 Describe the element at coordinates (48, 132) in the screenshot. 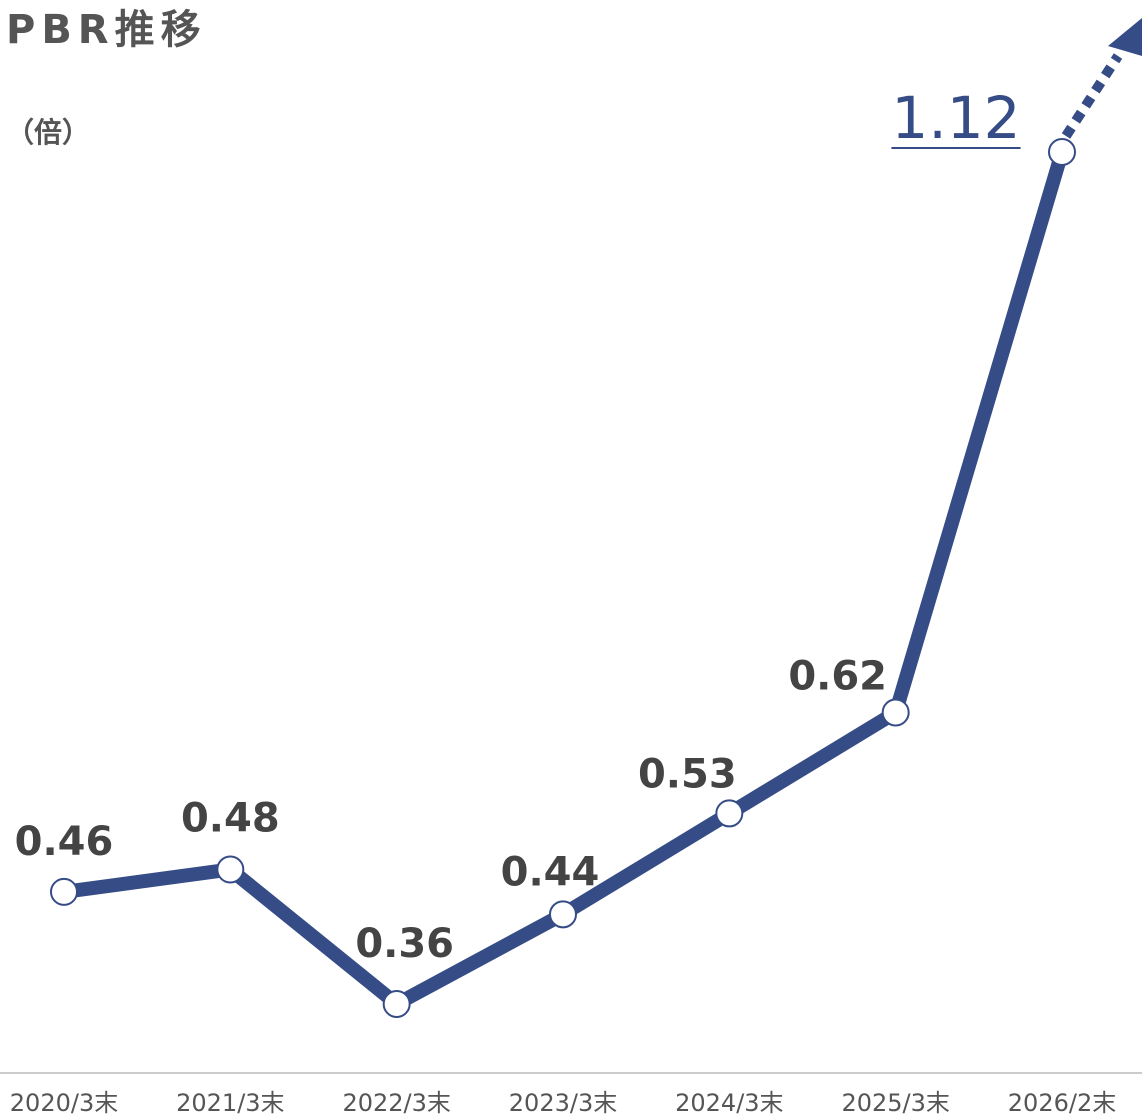

I see `y-unit-label: （倍）` at that location.